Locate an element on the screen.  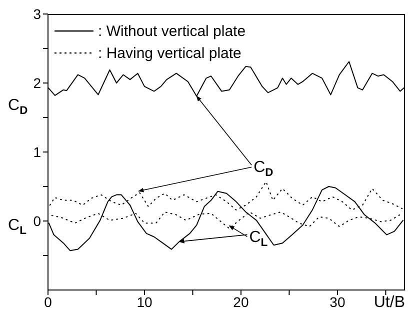
x-axis-title: Ut/B is located at coordinates (389, 302).